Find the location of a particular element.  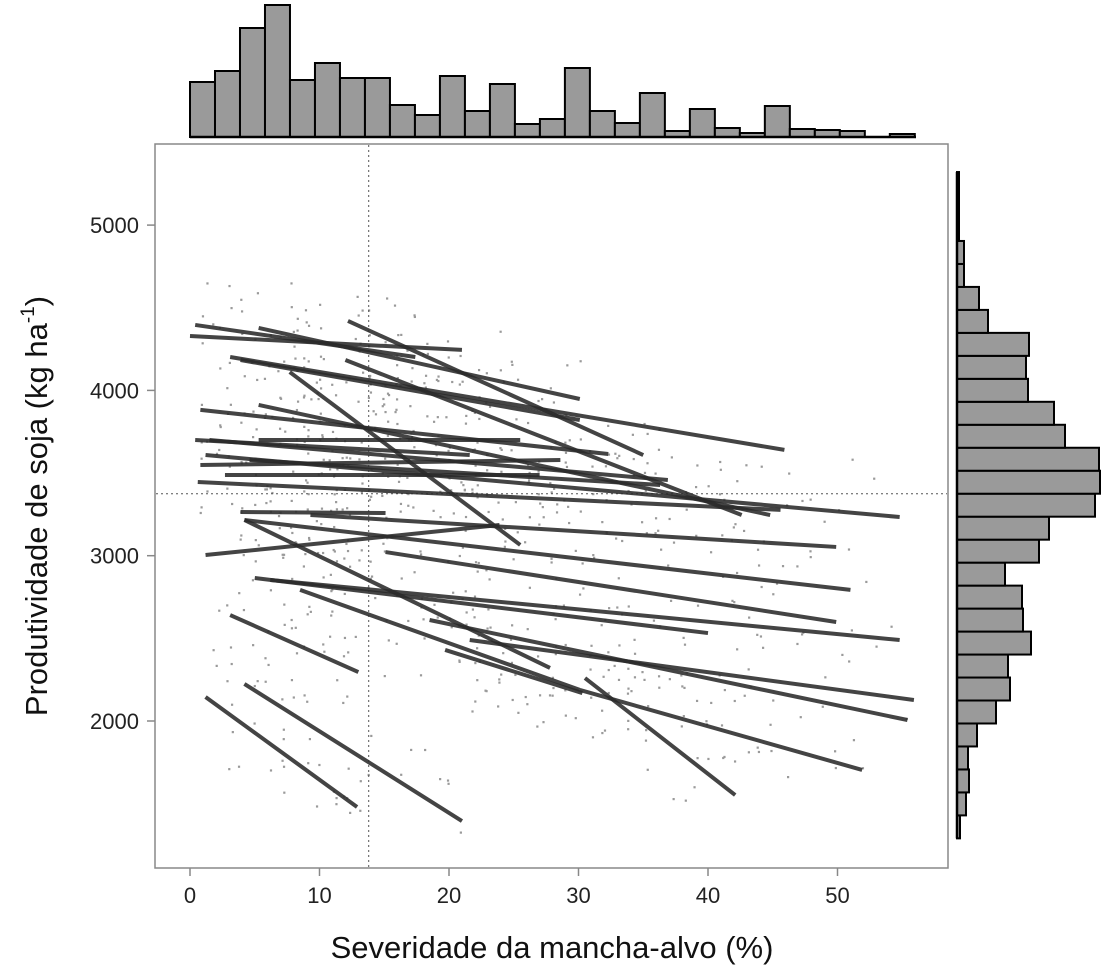

y-axis-ticks: 2000 3000 4000 5000 is located at coordinates (122, 473).